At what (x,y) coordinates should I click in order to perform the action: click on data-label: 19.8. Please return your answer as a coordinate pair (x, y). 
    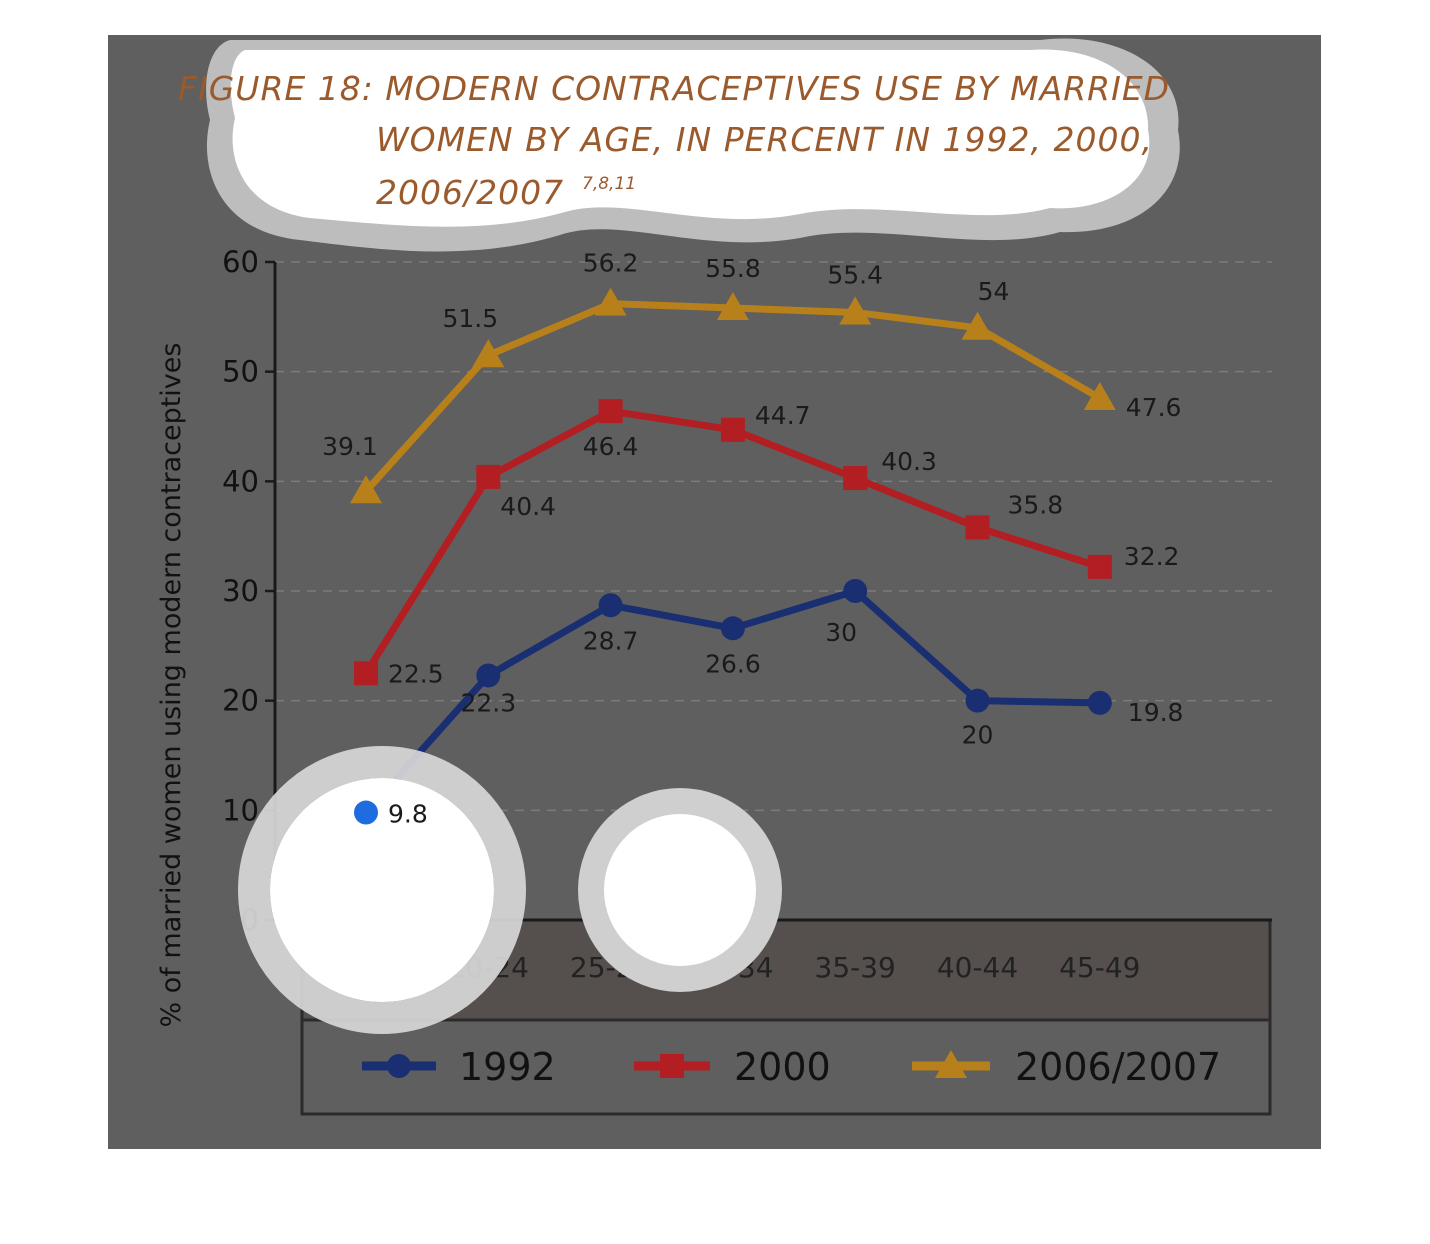
    Looking at the image, I should click on (1156, 712).